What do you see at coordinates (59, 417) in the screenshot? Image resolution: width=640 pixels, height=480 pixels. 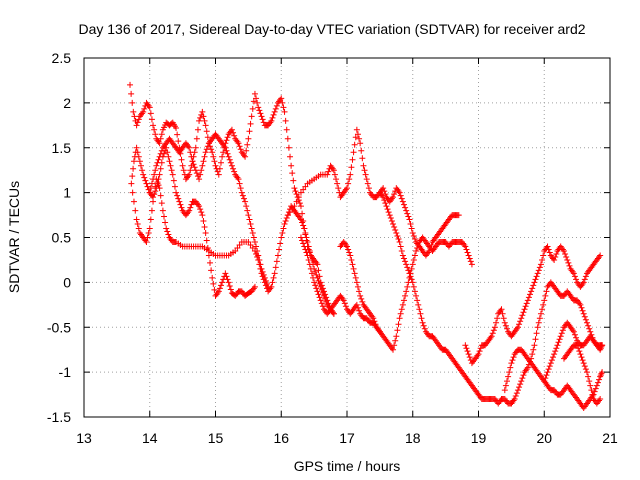 I see `y-tick-label: -1.5` at bounding box center [59, 417].